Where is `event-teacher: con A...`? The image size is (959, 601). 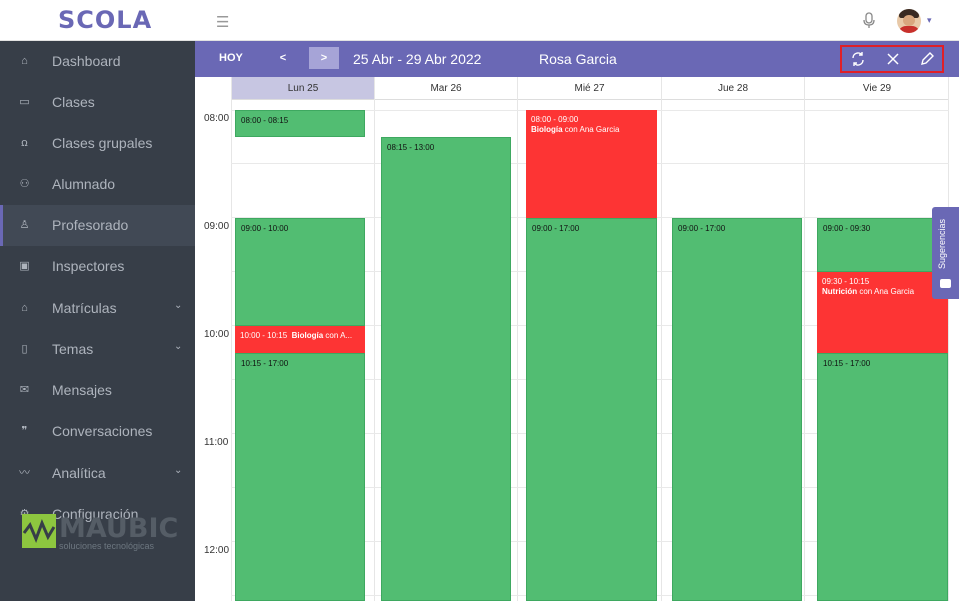
event-teacher: con A... is located at coordinates (339, 335).